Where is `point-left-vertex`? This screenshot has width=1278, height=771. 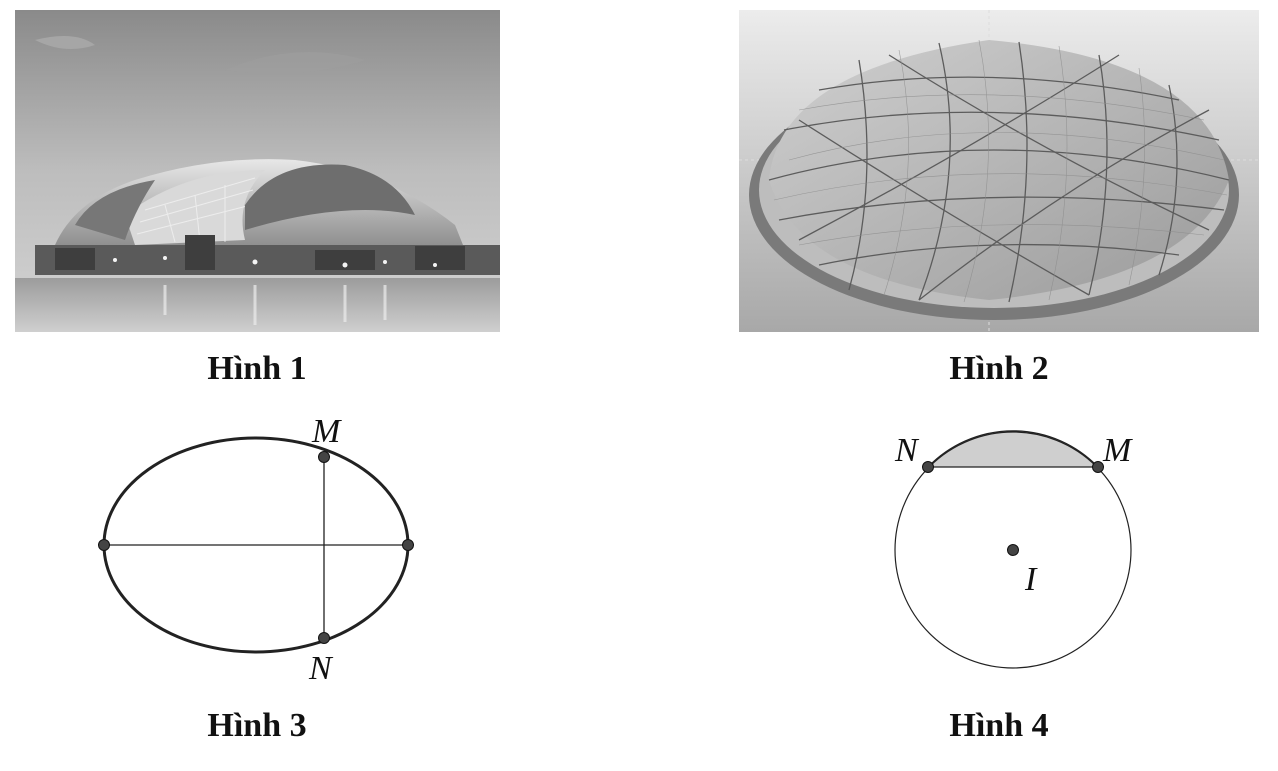
point-left-vertex is located at coordinates (104, 545).